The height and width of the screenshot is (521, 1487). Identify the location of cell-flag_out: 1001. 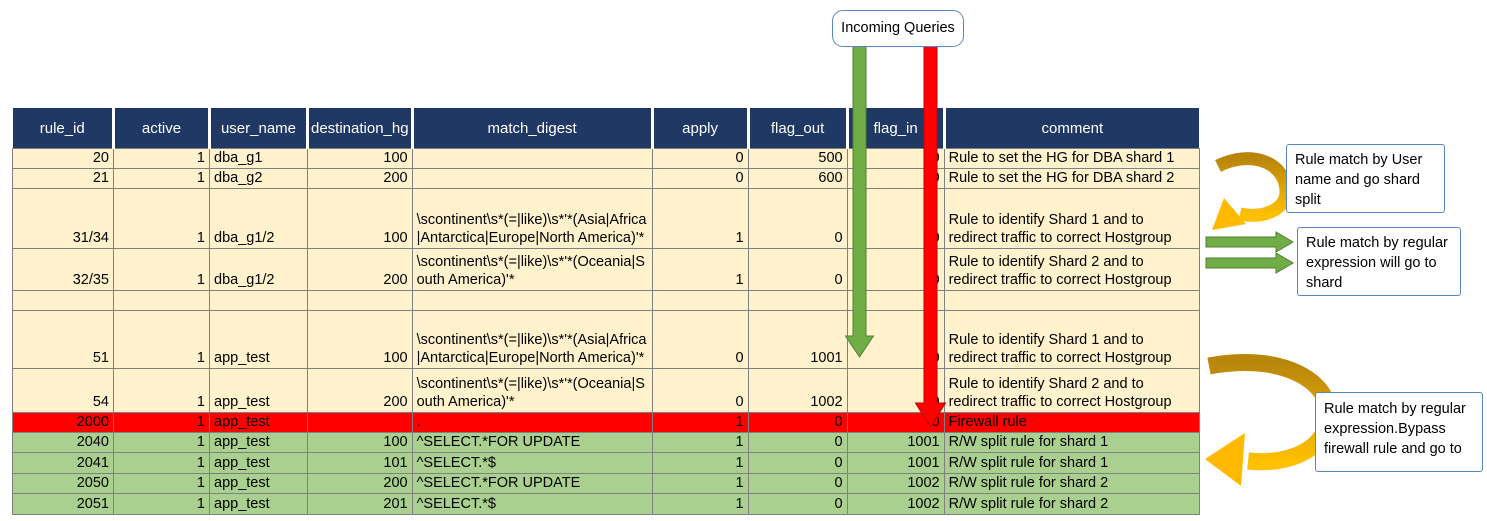
(797, 339).